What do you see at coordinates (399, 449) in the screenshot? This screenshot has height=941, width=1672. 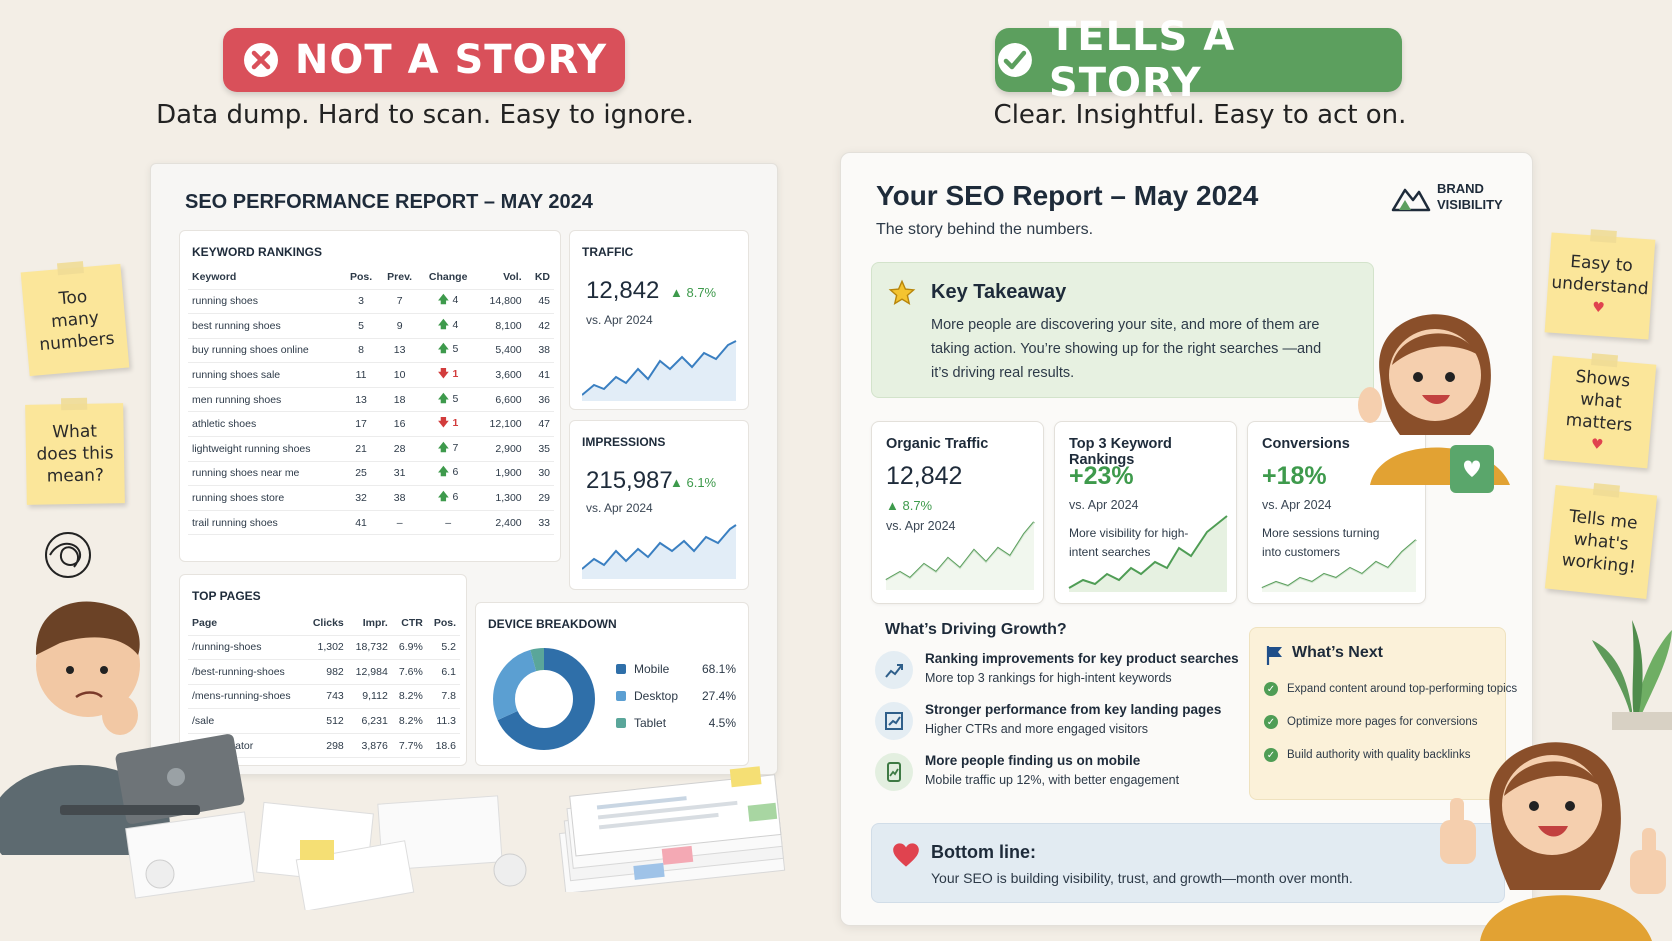 I see `cell-prev: 28` at bounding box center [399, 449].